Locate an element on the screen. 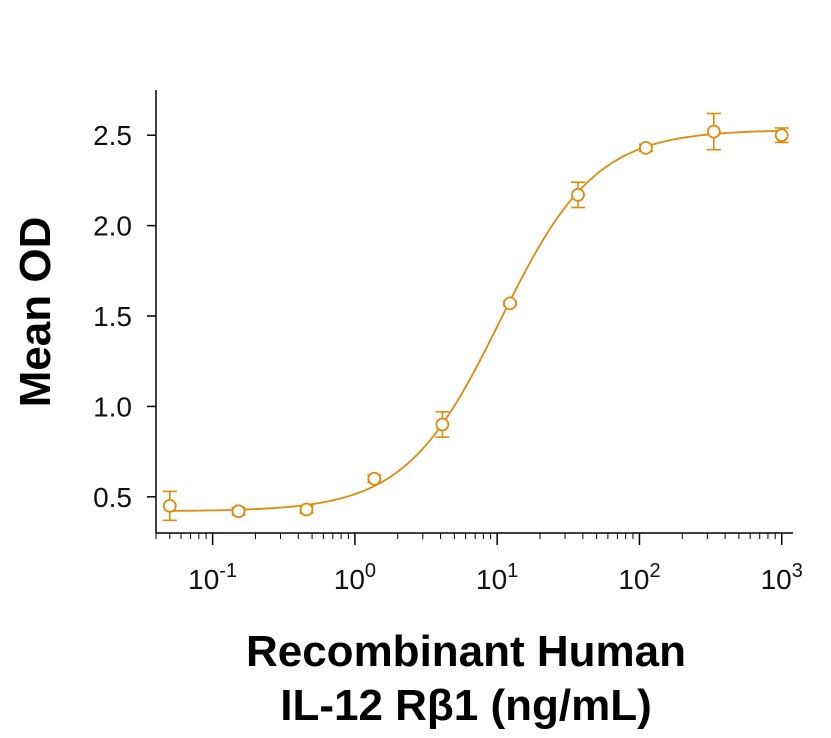 The height and width of the screenshot is (738, 831). y-tick-label: 2.5 is located at coordinates (112, 135).